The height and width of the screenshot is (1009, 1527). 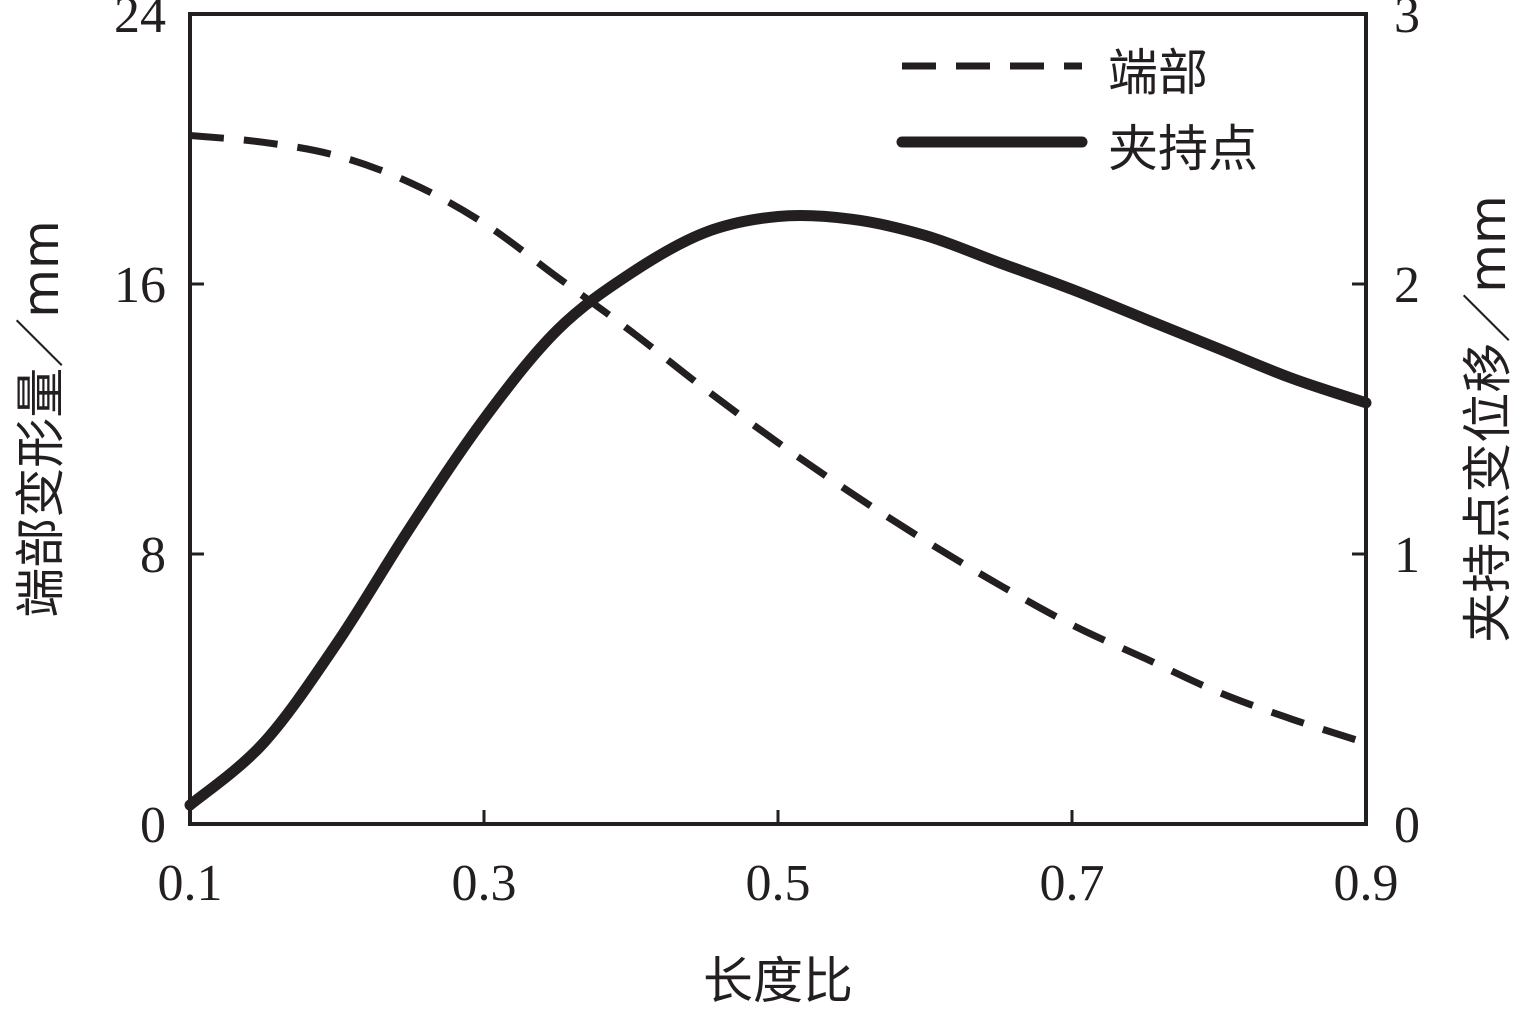 What do you see at coordinates (1183, 149) in the screenshot?
I see `legend-label-series-2: 夹持点` at bounding box center [1183, 149].